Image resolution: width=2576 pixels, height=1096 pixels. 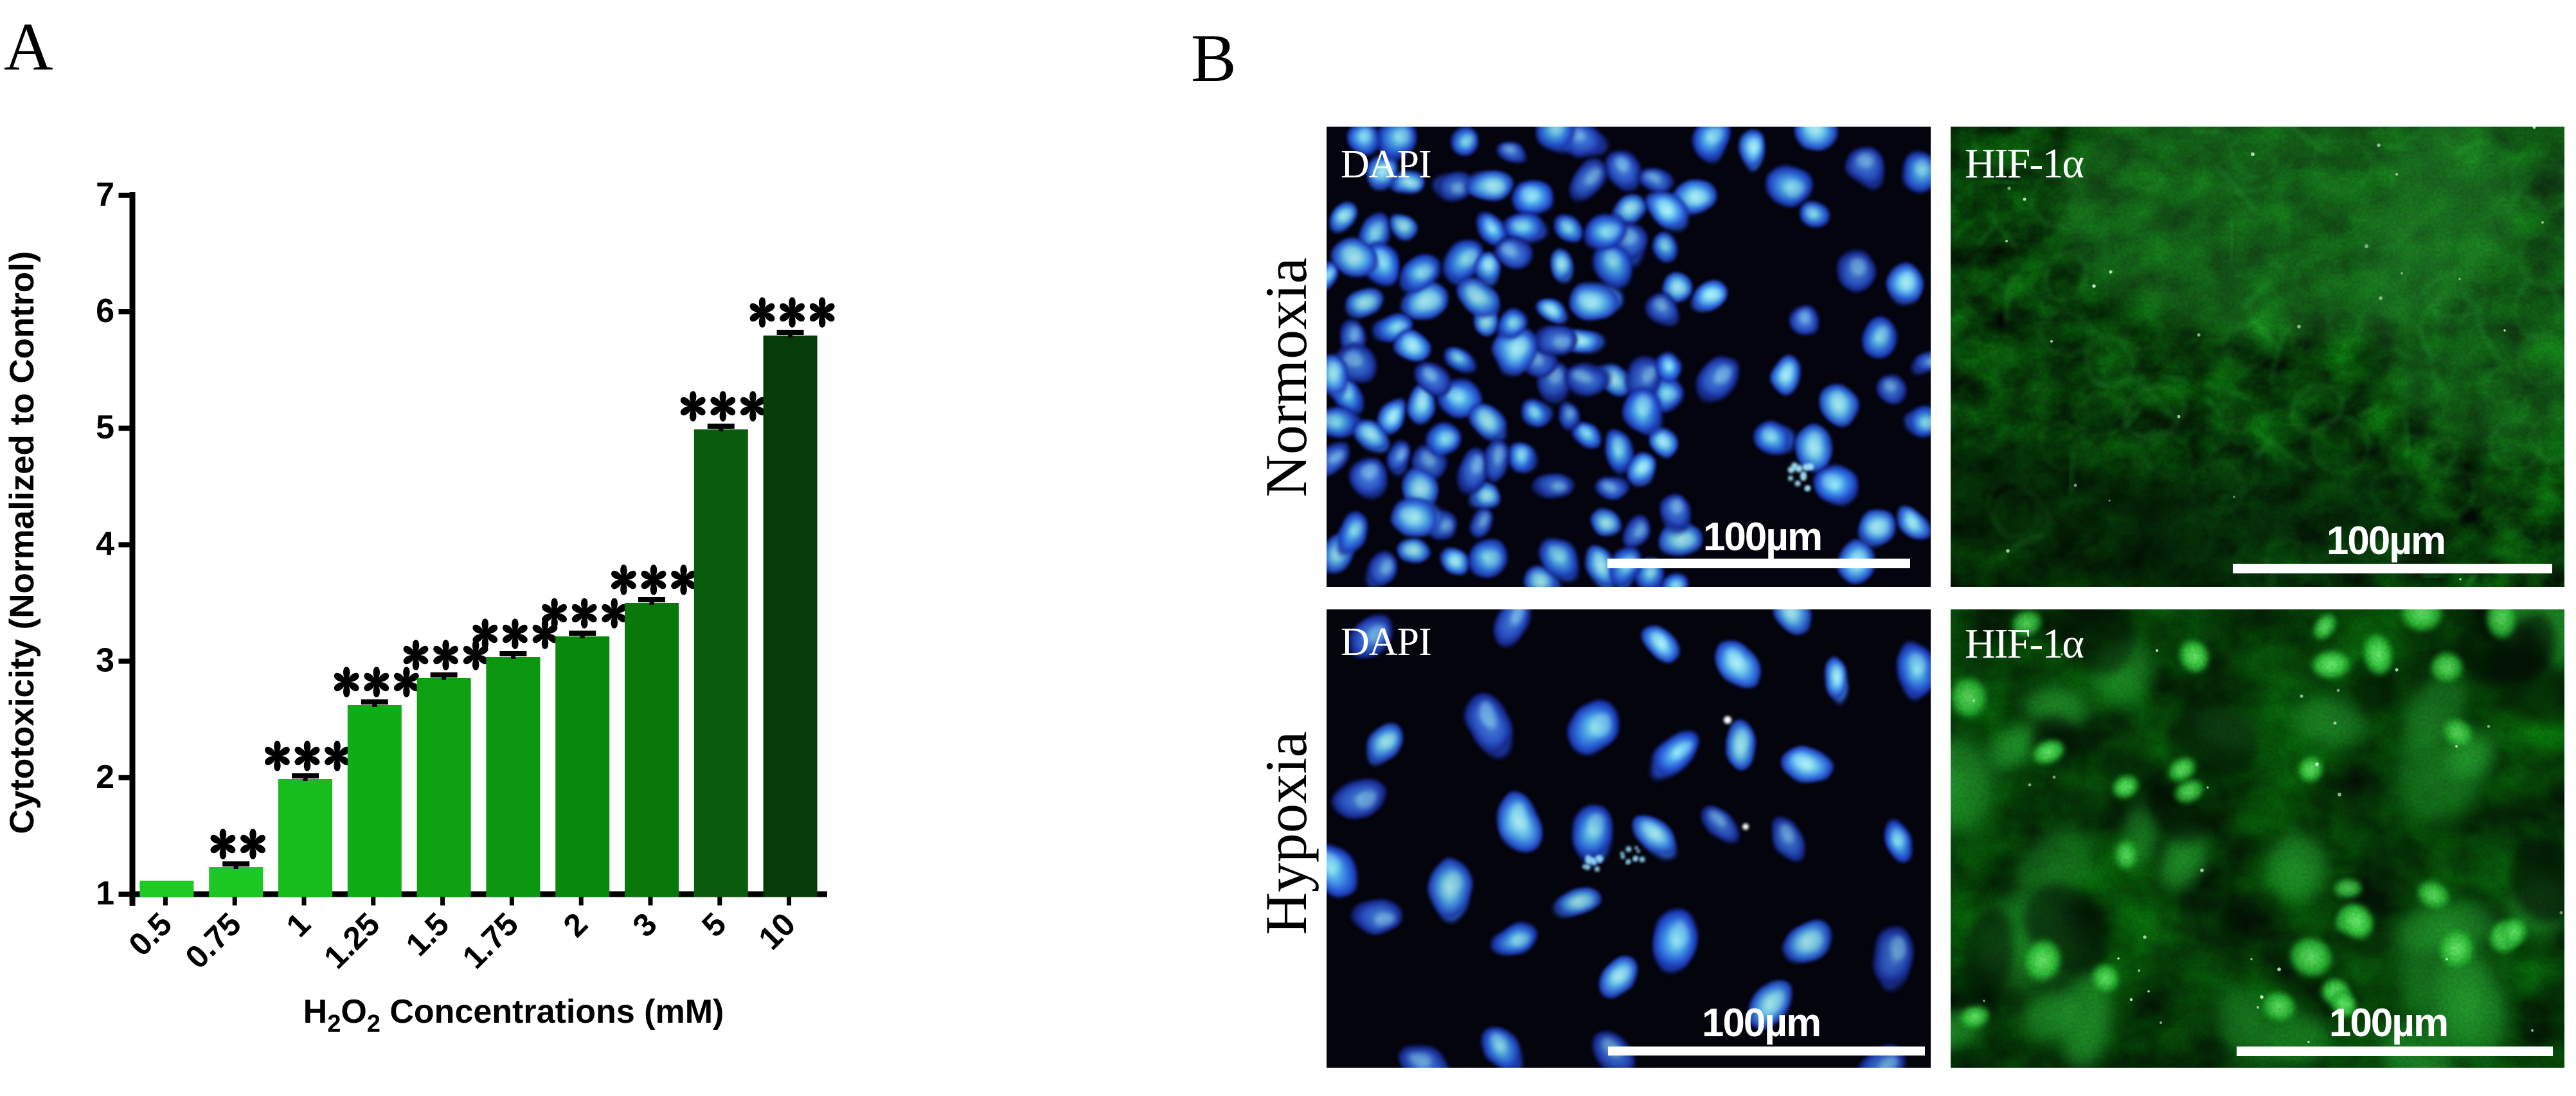 What do you see at coordinates (1214, 58) in the screenshot?
I see `svg-text: B` at bounding box center [1214, 58].